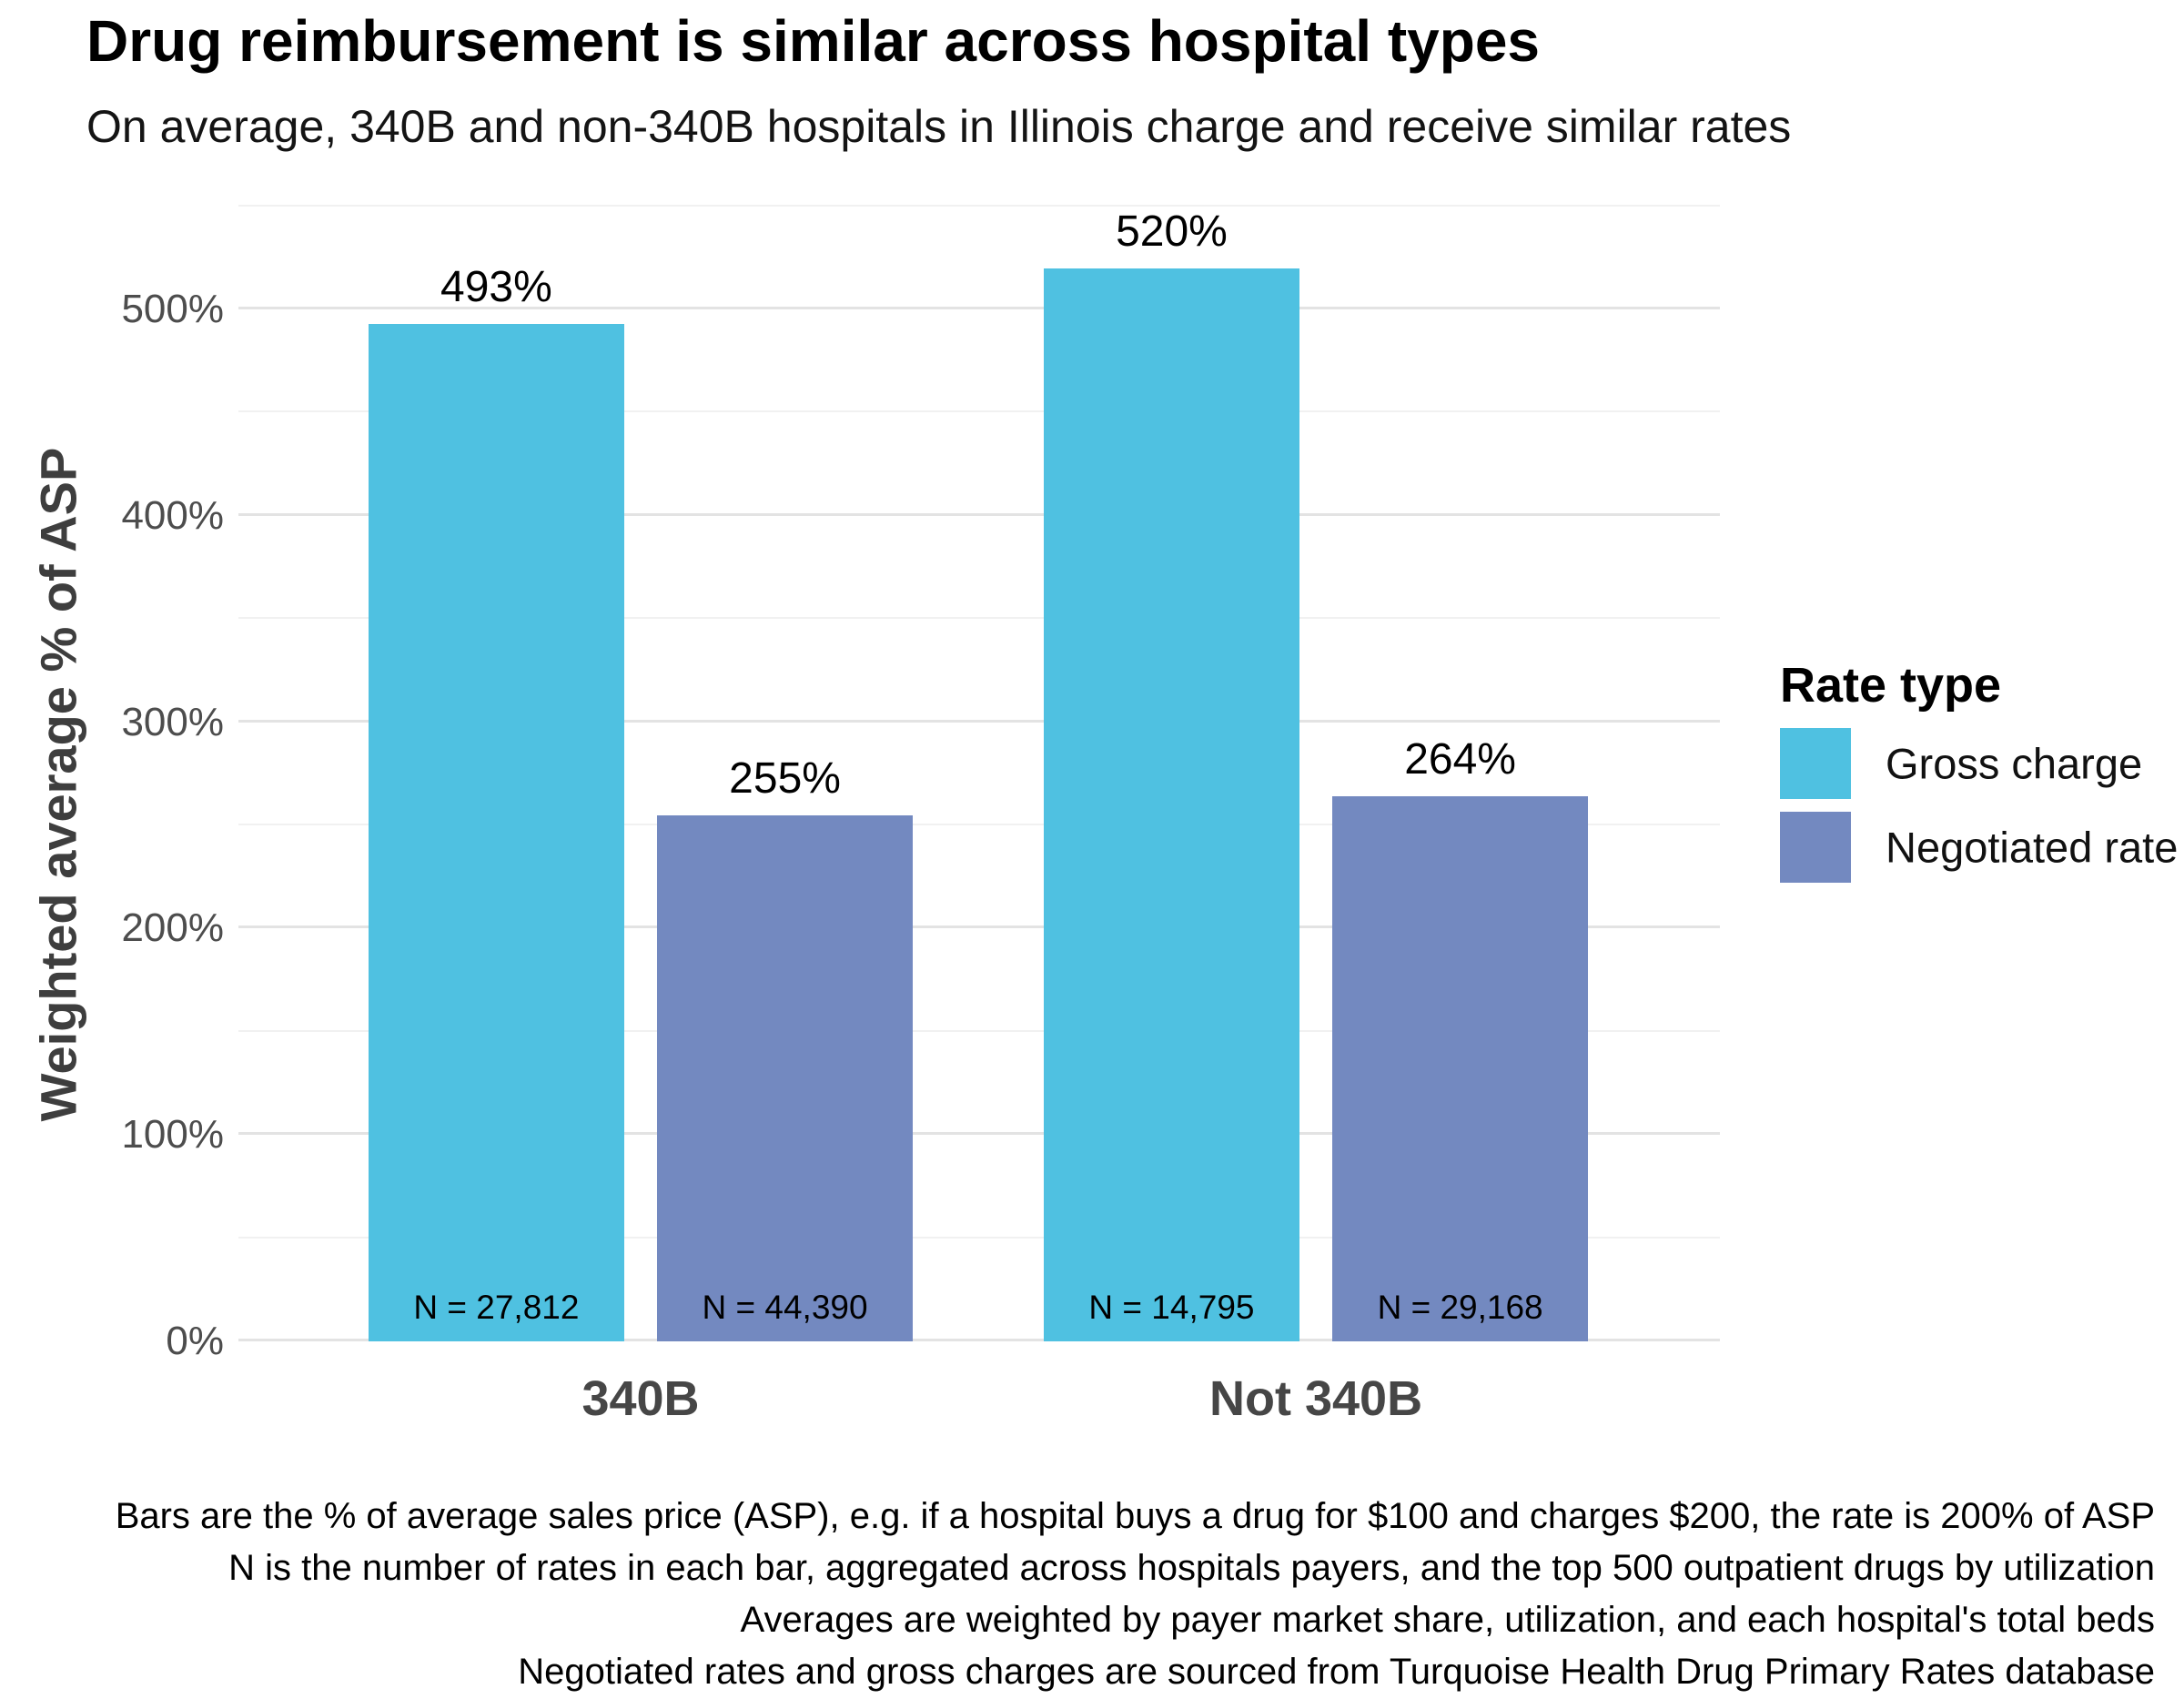  Describe the element at coordinates (1172, 231) in the screenshot. I see `bar-value-label: 520%` at that location.